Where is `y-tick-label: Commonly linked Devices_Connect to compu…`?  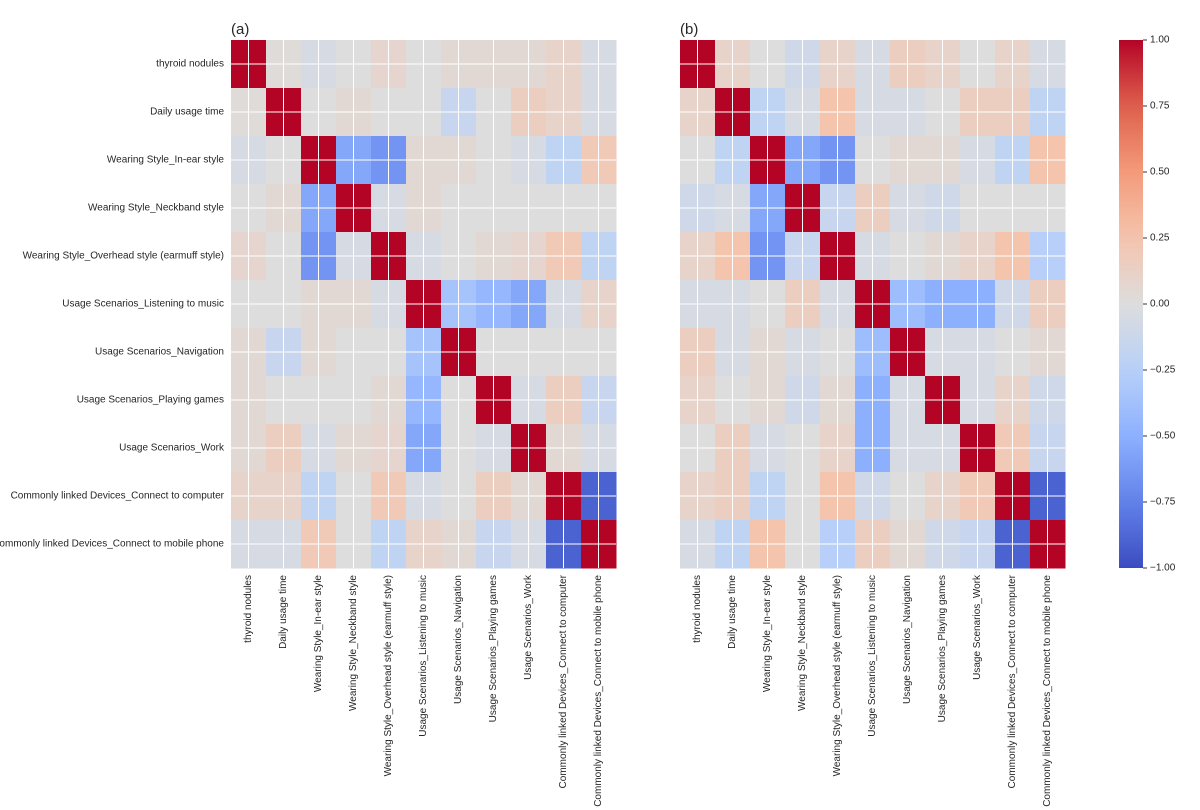
y-tick-label: Commonly linked Devices_Connect to compu… is located at coordinates (118, 496).